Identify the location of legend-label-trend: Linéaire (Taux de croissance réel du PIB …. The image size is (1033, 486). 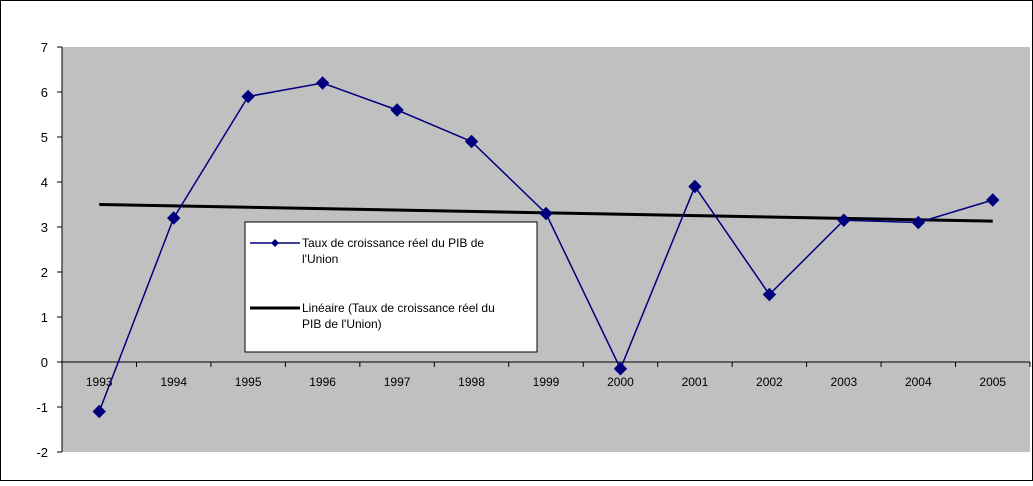
(398, 316).